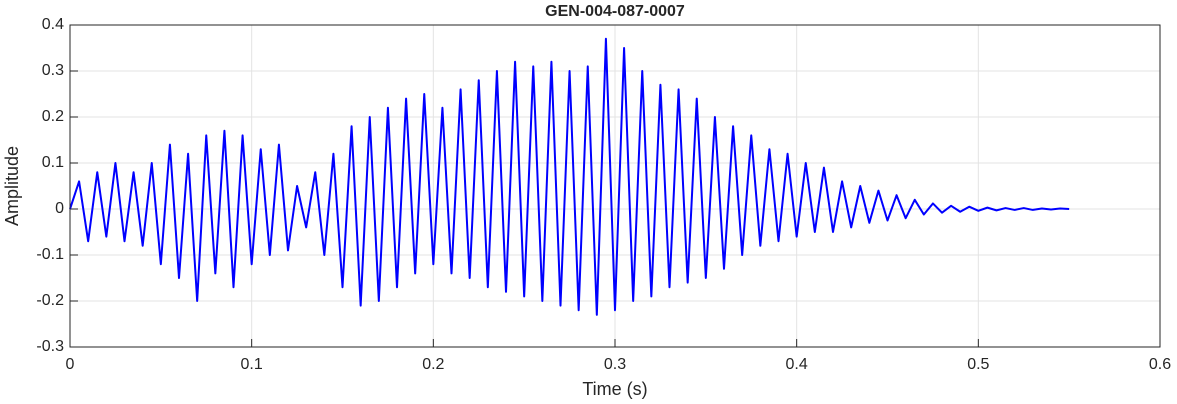 Image resolution: width=1177 pixels, height=404 pixels. What do you see at coordinates (70, 364) in the screenshot?
I see `x-tick-label: 0` at bounding box center [70, 364].